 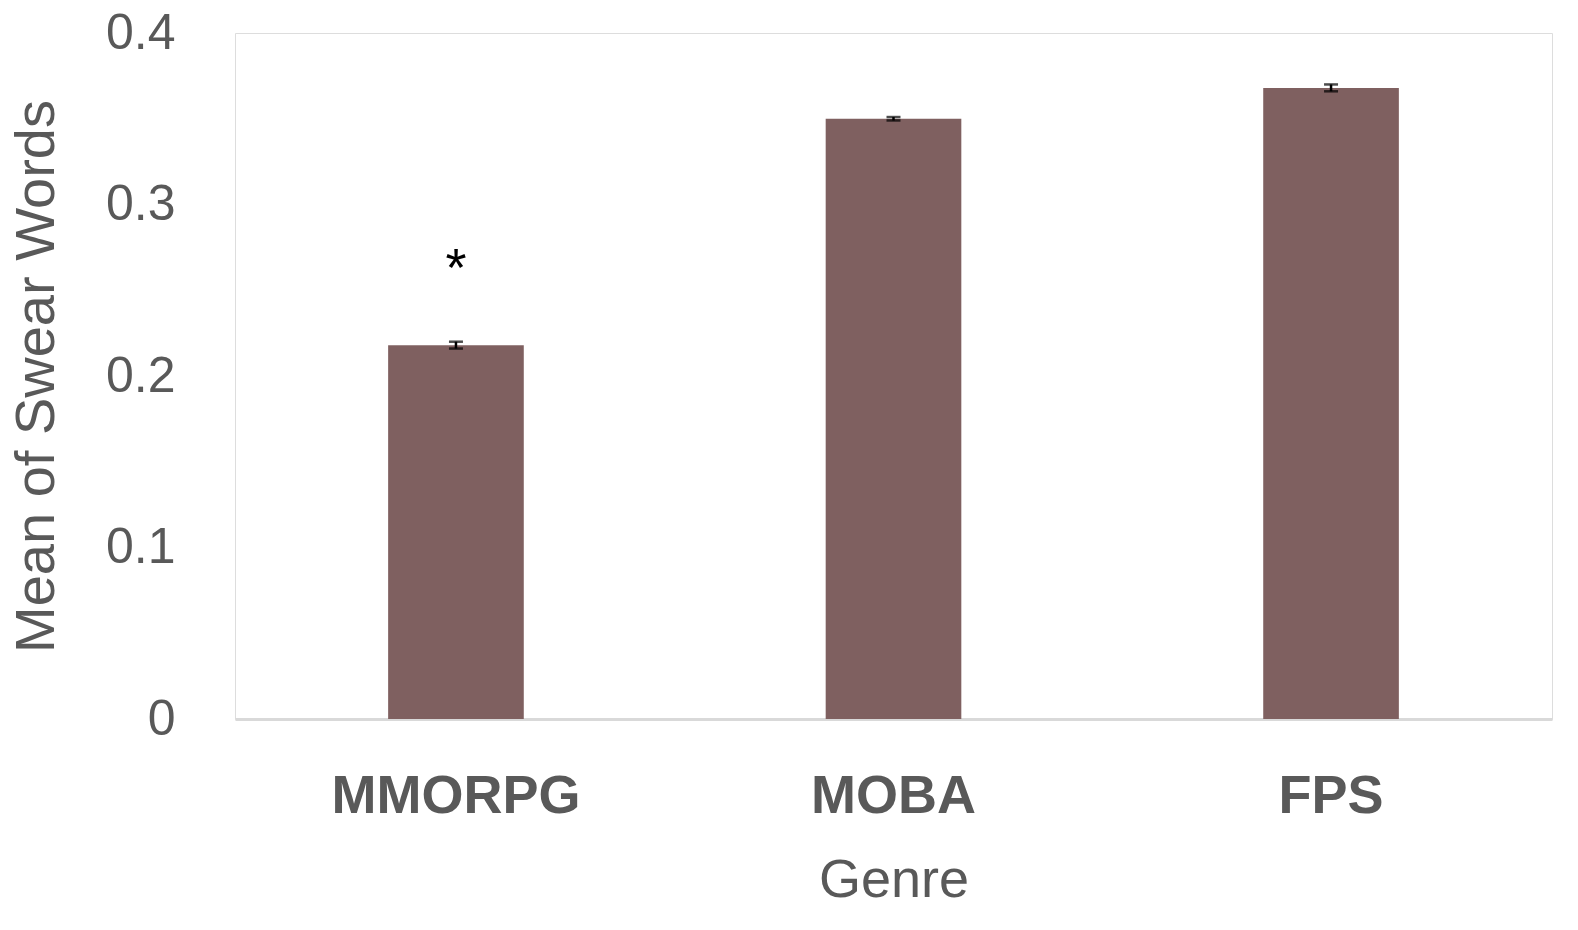 What do you see at coordinates (161, 717) in the screenshot?
I see `y-tick-label: 0` at bounding box center [161, 717].